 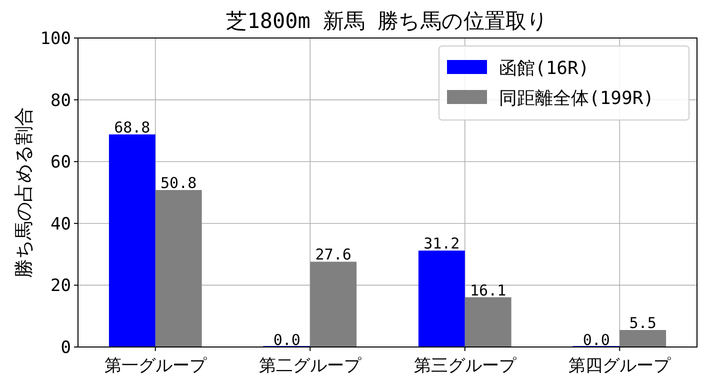 What do you see at coordinates (442, 243) in the screenshot?
I see `data-label: 31.2` at bounding box center [442, 243].